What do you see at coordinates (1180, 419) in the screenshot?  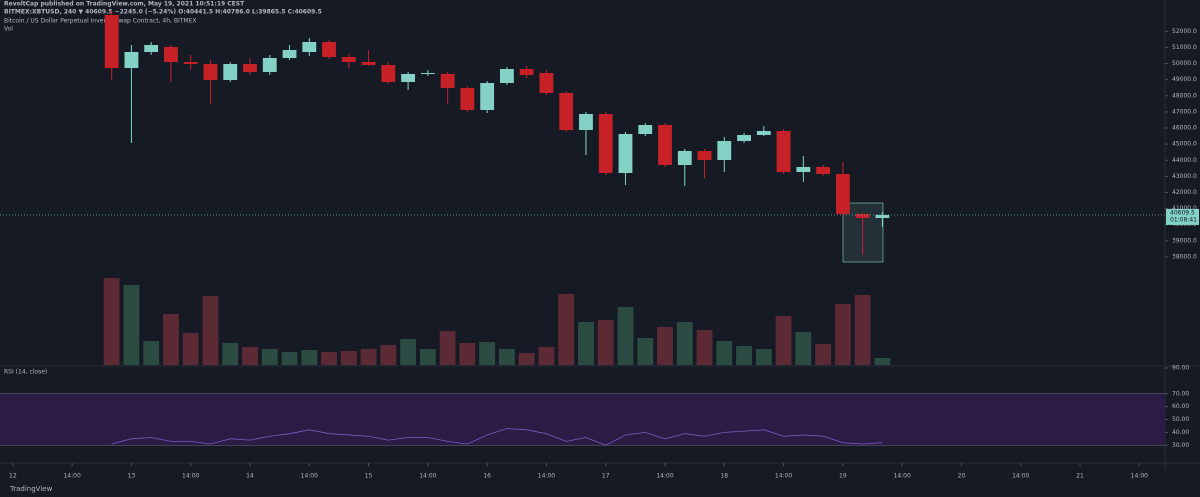 I see `rsi-tick-label: 50.00` at bounding box center [1180, 419].